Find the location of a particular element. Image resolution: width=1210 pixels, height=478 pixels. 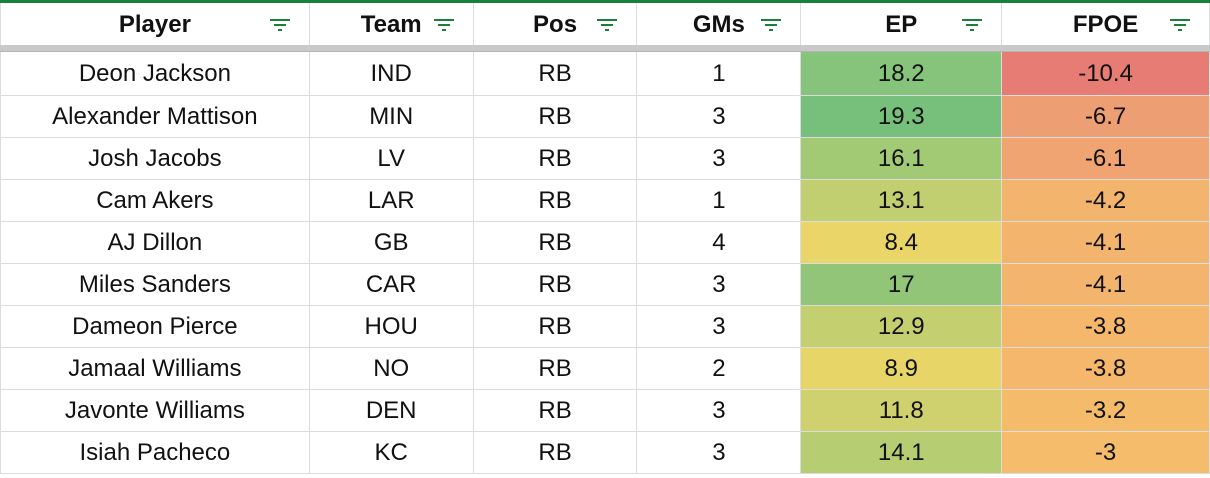

header-row: Player Team Pos GMs EP is located at coordinates (605, 24).